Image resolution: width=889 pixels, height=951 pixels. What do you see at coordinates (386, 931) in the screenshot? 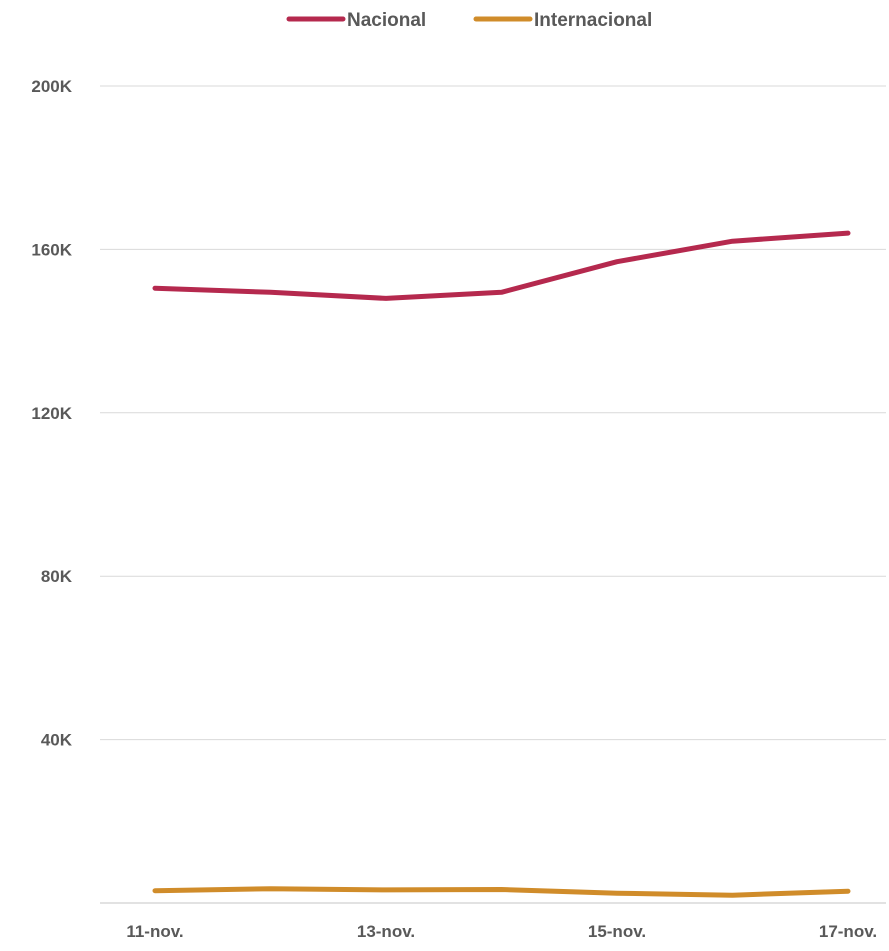
I see `x-tick-label: 13-nov.` at bounding box center [386, 931].